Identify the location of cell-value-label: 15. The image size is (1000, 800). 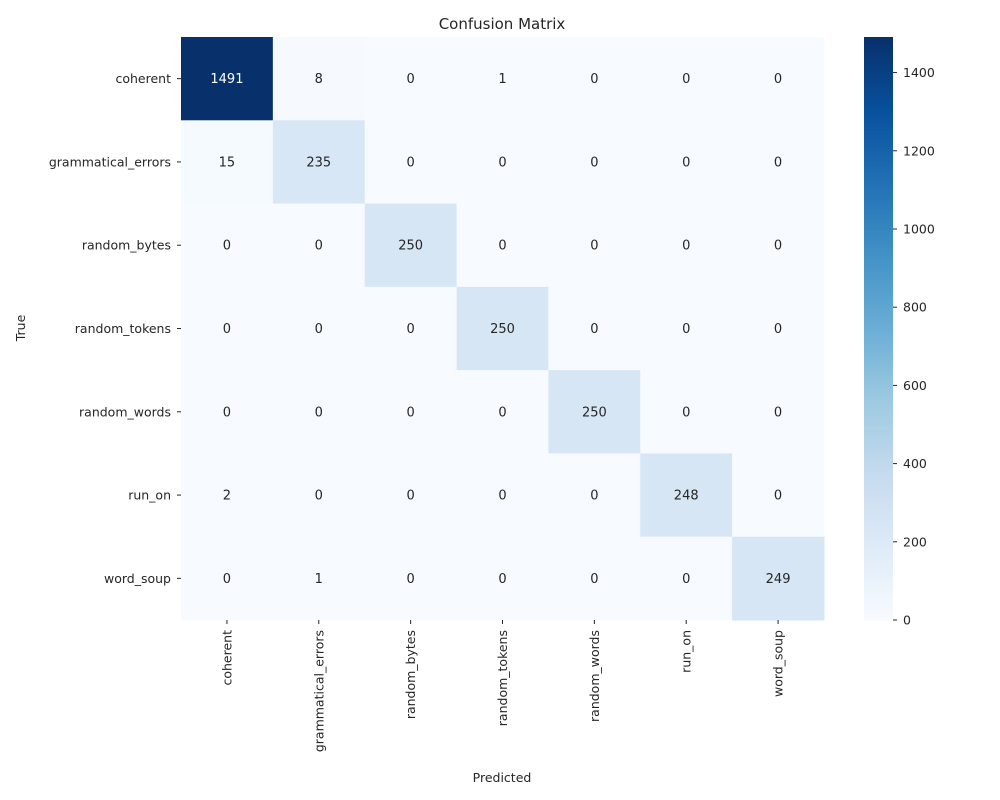
(227, 162).